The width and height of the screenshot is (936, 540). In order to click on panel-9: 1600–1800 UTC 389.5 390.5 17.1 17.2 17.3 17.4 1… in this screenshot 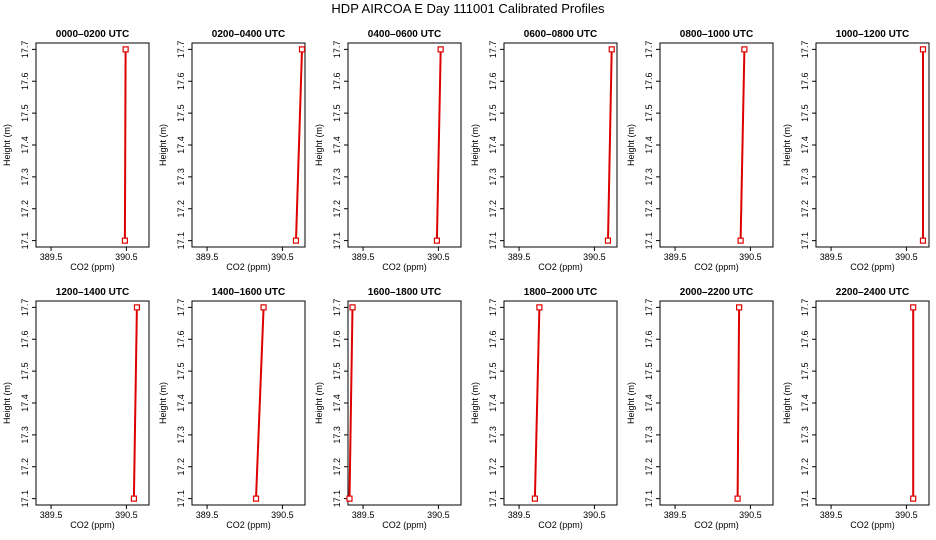, I will do `click(388, 408)`.